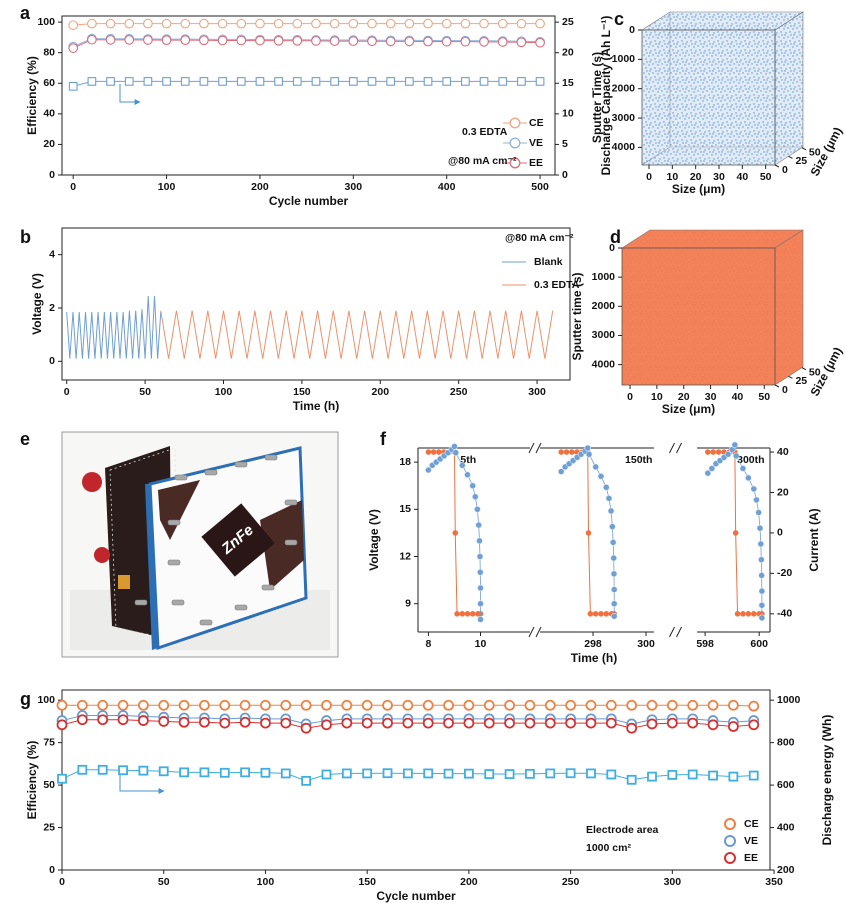 This screenshot has width=845, height=917. Describe the element at coordinates (49, 114) in the screenshot. I see `y-tick-label: 40` at that location.